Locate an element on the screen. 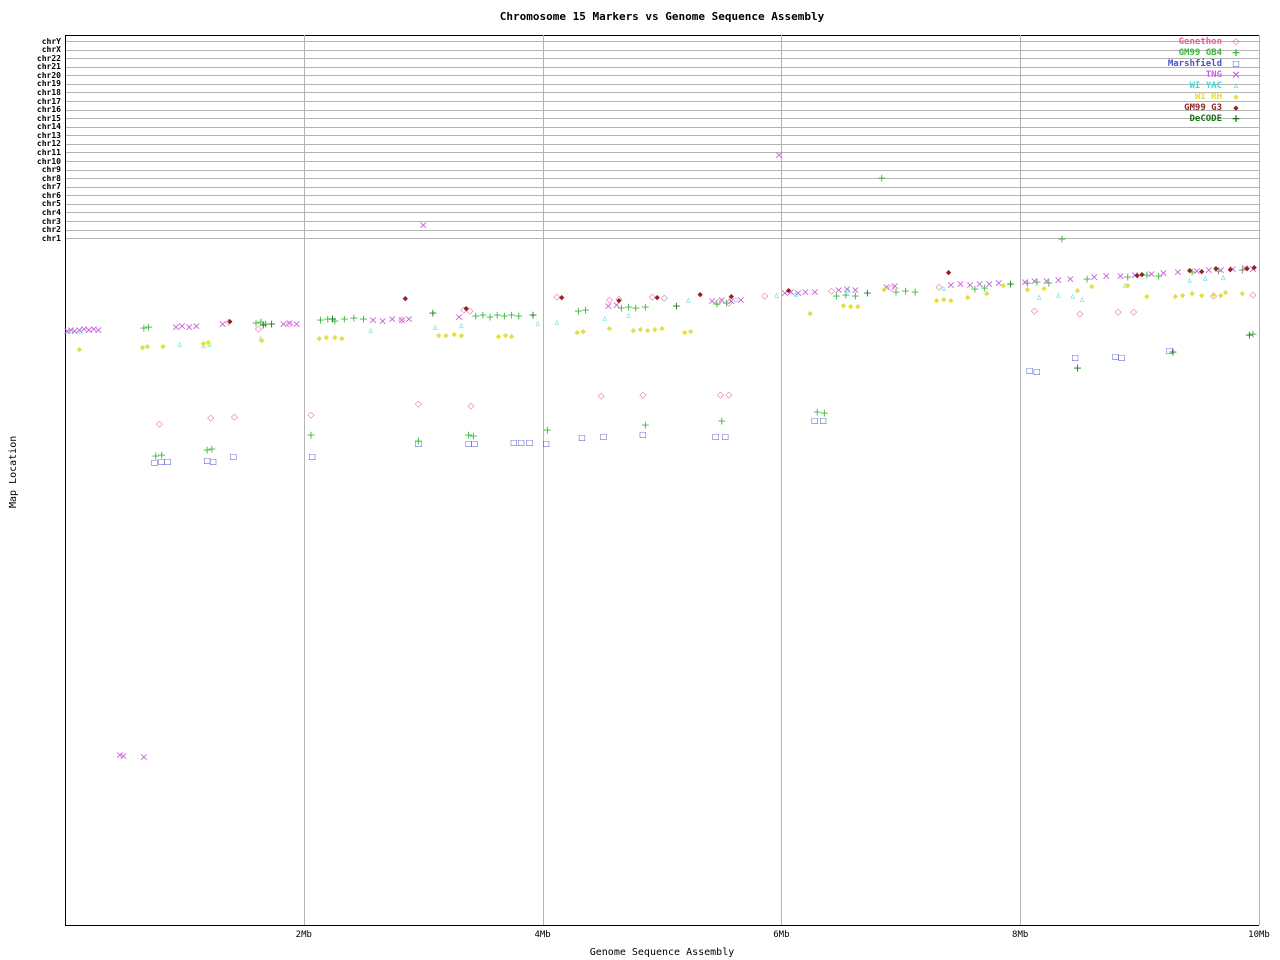 The width and height of the screenshot is (1280, 960). plot-top-border is located at coordinates (662, 35).